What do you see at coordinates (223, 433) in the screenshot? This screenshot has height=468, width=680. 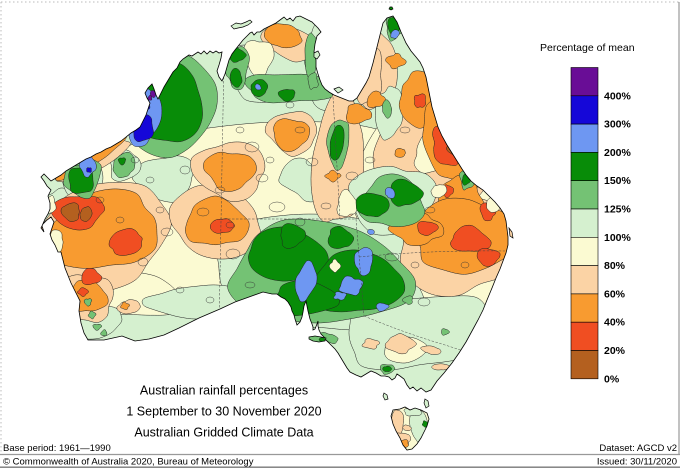 I see `svg-text:Australian Gridded Climate Dat: Australian Gridded Climate Data` at bounding box center [223, 433].